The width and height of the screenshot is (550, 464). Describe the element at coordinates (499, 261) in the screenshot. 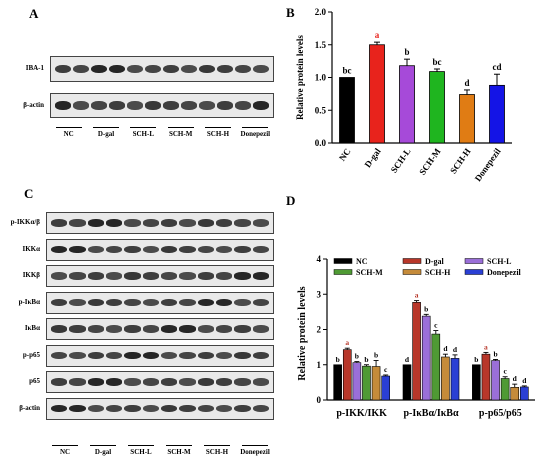

I see `chart-d-legend-label: SCH-L` at that location.